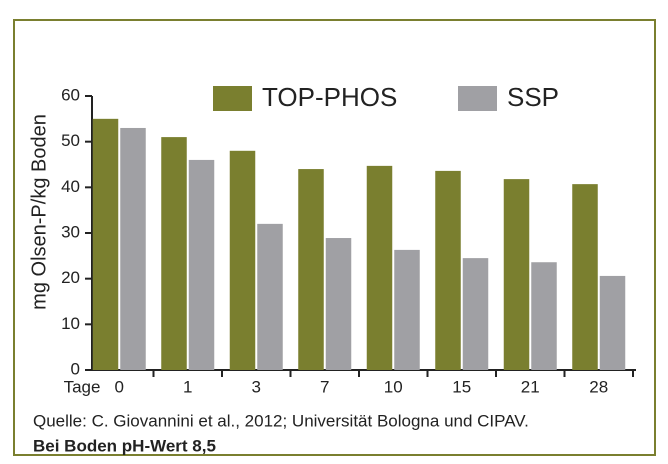 Image resolution: width=668 pixels, height=464 pixels. Describe the element at coordinates (530, 386) in the screenshot. I see `x-tick-label: 21` at that location.